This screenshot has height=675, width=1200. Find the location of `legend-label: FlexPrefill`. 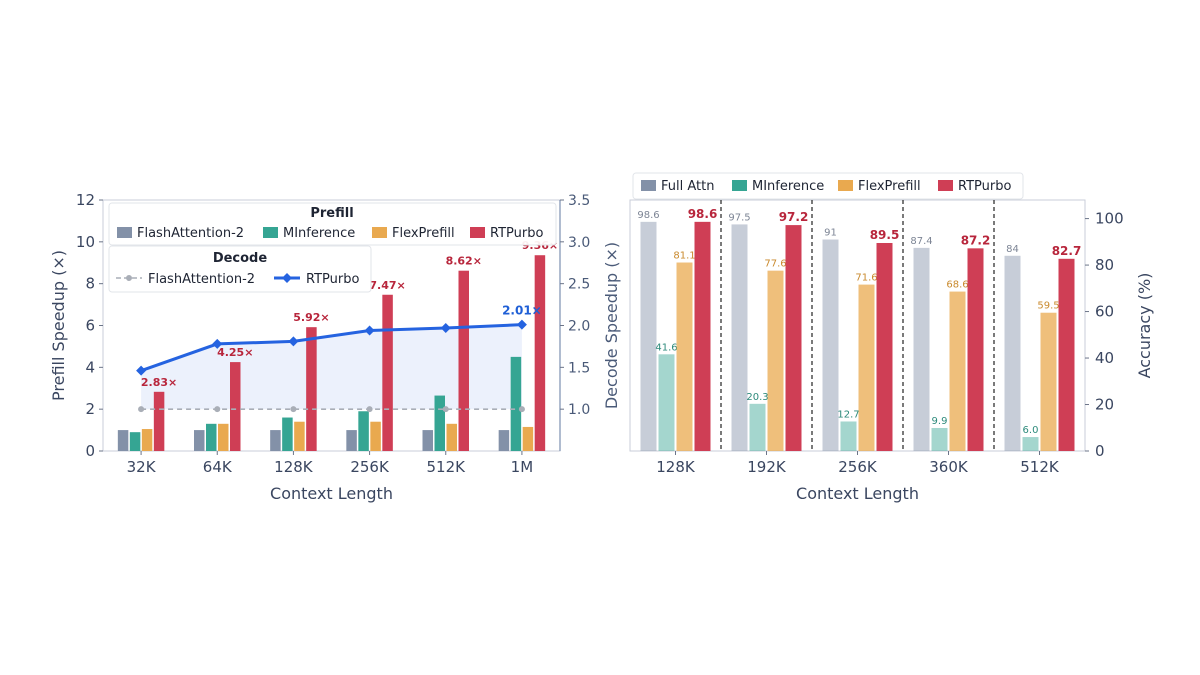

legend-label: FlexPrefill is located at coordinates (889, 186).